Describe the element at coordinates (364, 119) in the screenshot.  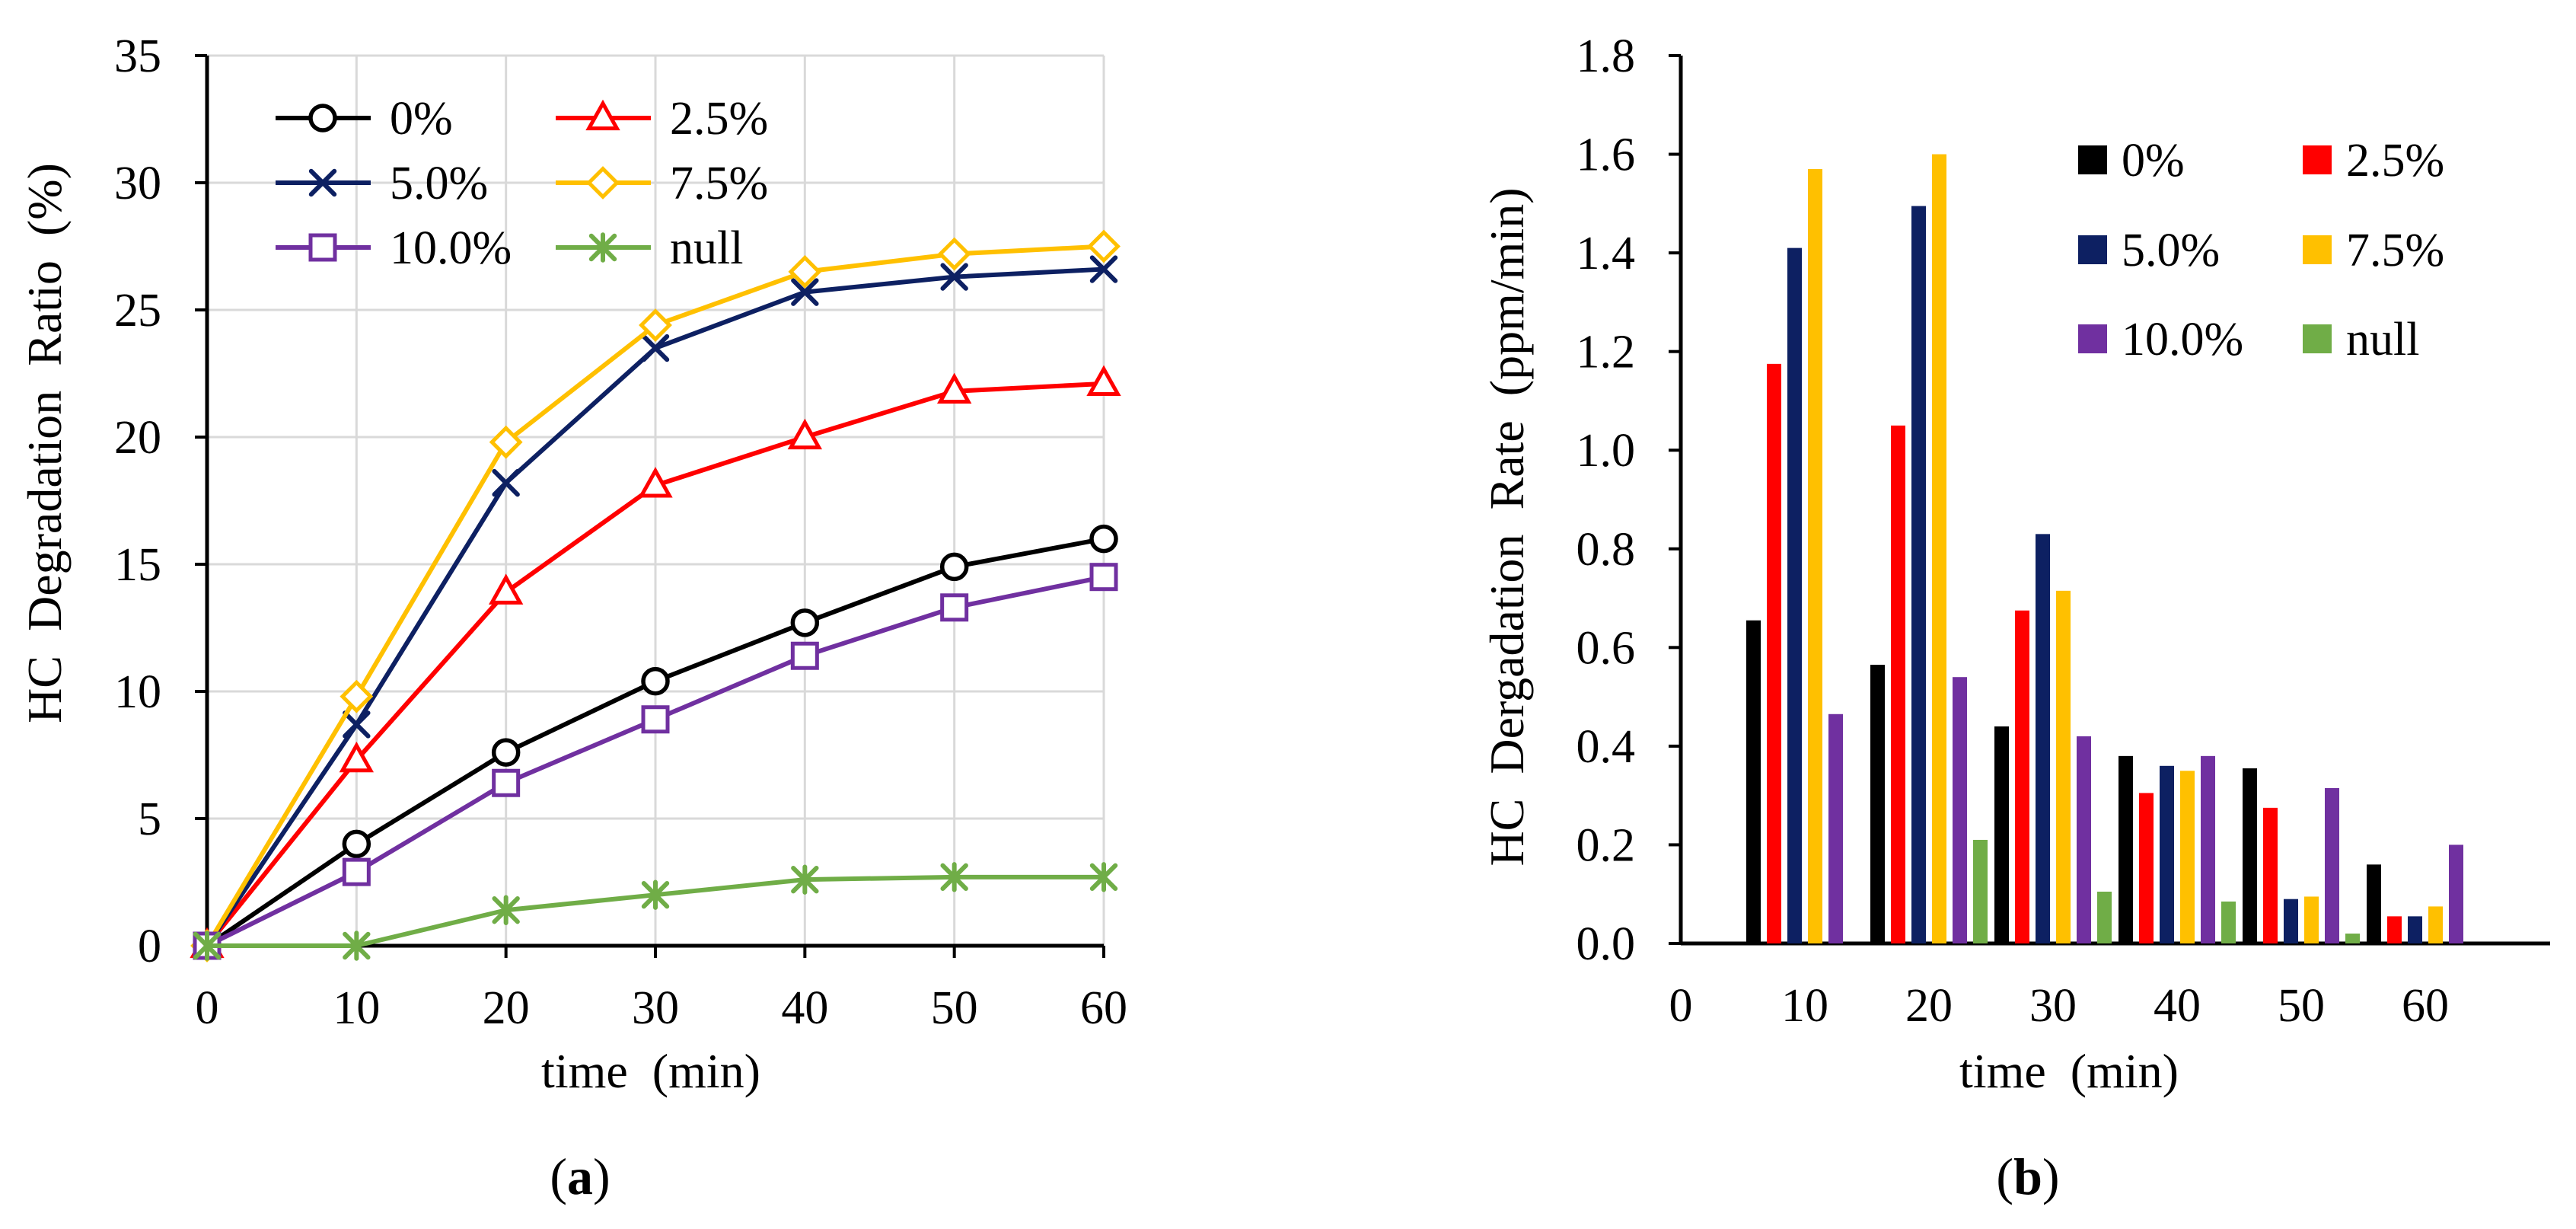
I see `chart-a-legend-item: 0%` at that location.